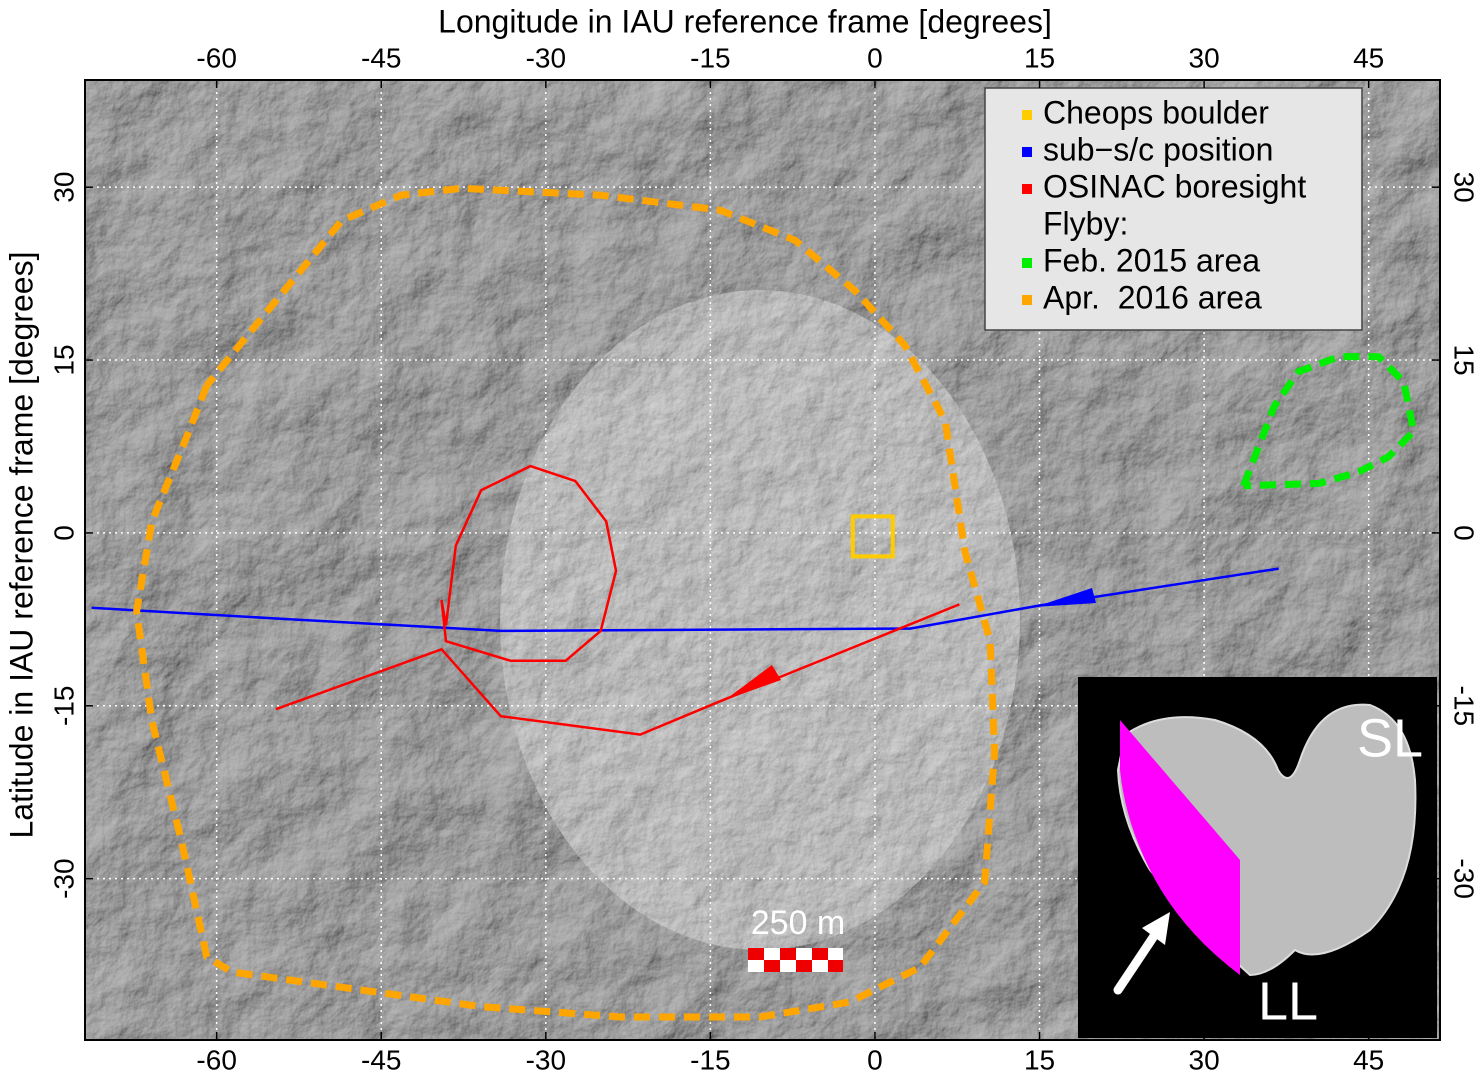 Image resolution: width=1483 pixels, height=1083 pixels. Describe the element at coordinates (1180, 847) in the screenshot. I see `highlight-region` at that location.